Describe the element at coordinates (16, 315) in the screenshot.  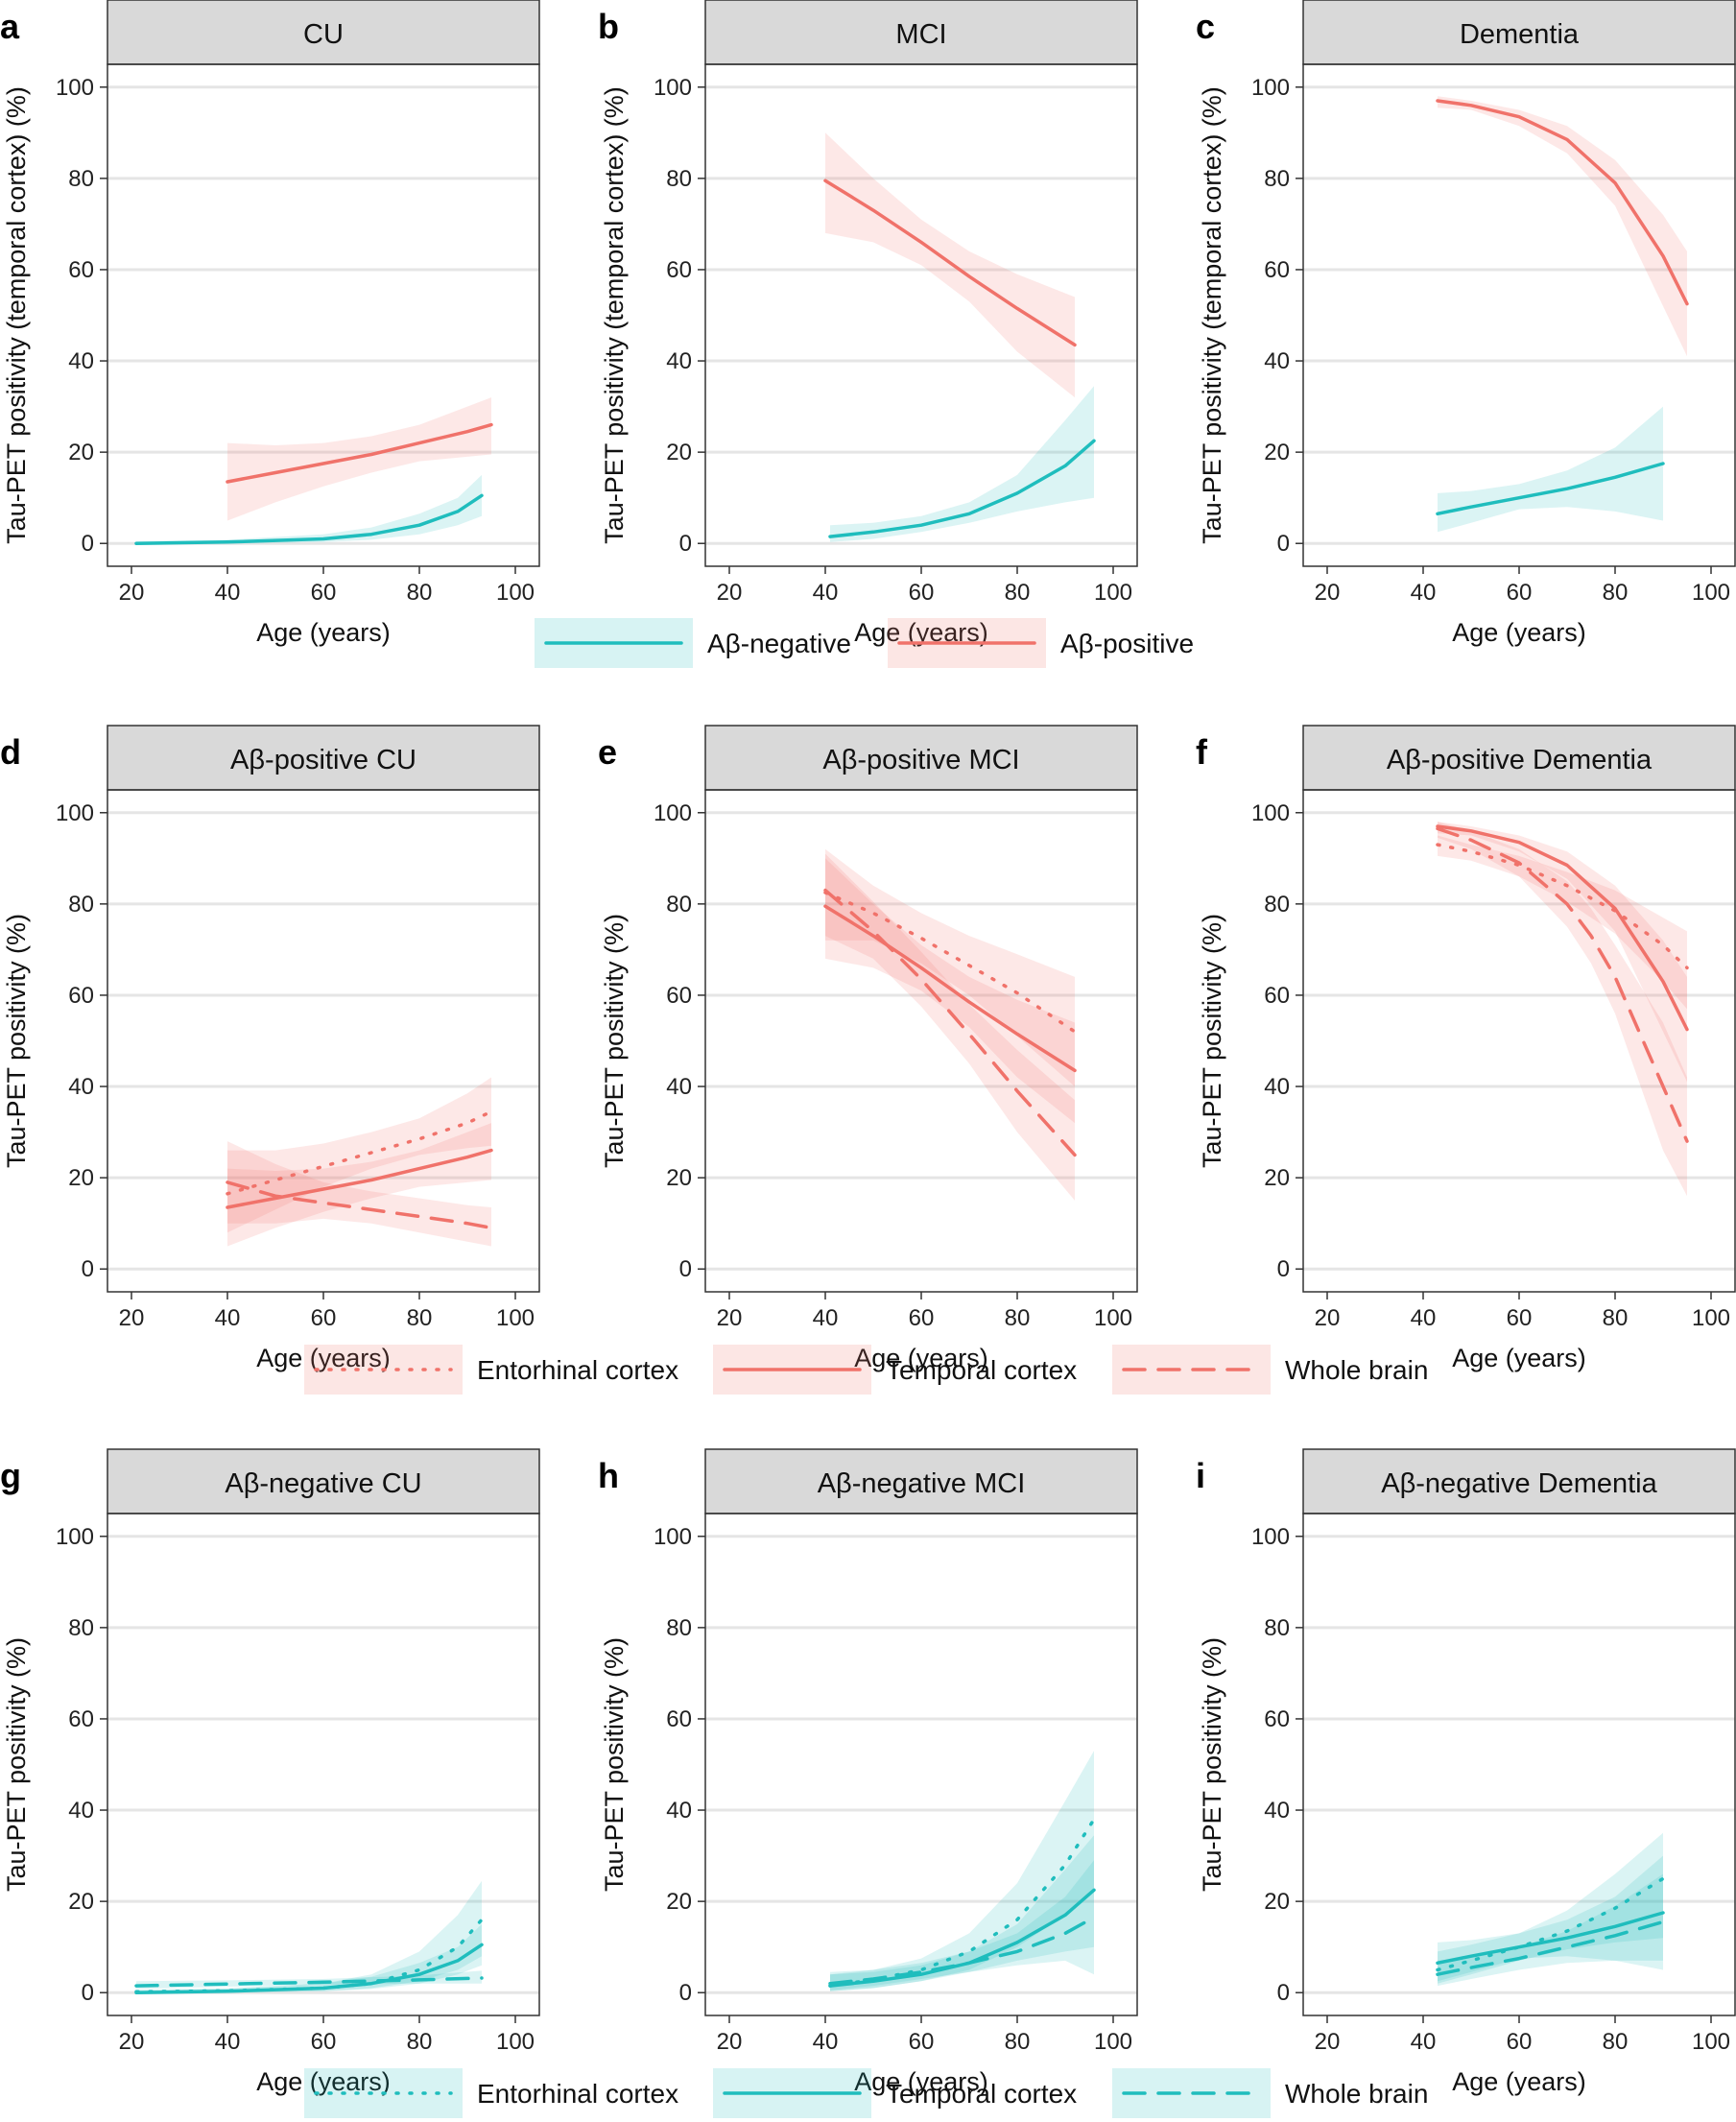
I see `y-axis-title: Tau-PET positivity (temporal cortex) (%)` at that location.